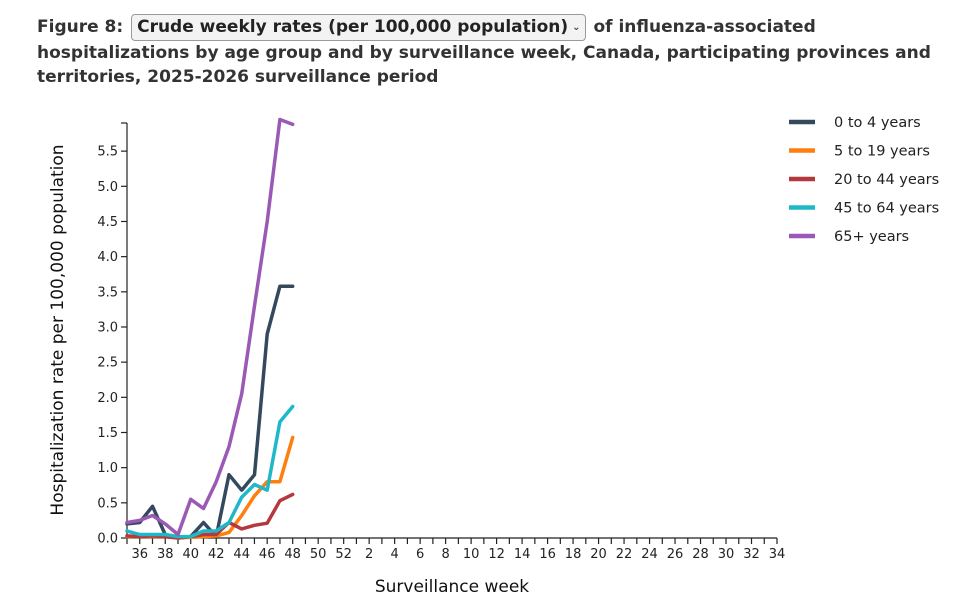 The image size is (975, 608). Describe the element at coordinates (547, 554) in the screenshot. I see `x-tick-label: 16` at that location.